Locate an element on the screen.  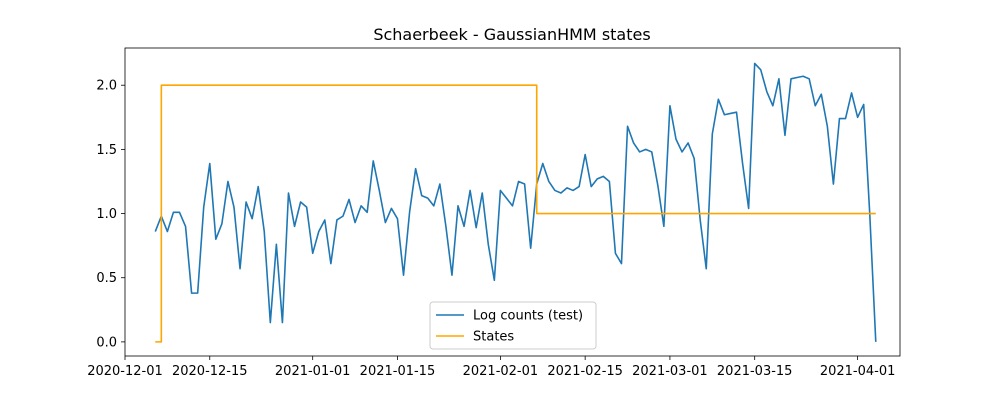
y-tick-label: 1.0 is located at coordinates (106, 214).